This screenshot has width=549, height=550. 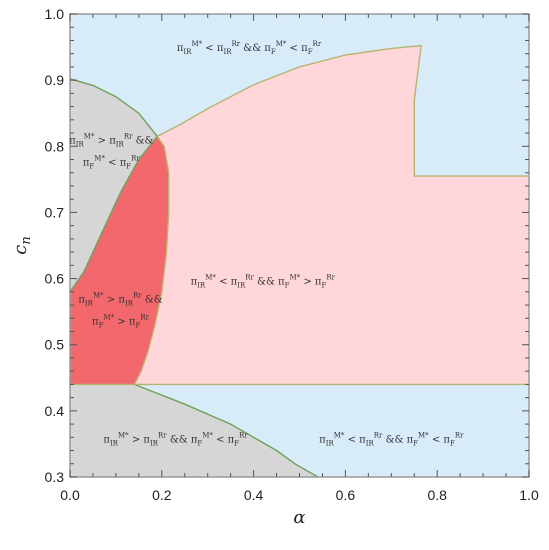 I want to click on x-tick-label: 1.0, so click(x=529, y=495).